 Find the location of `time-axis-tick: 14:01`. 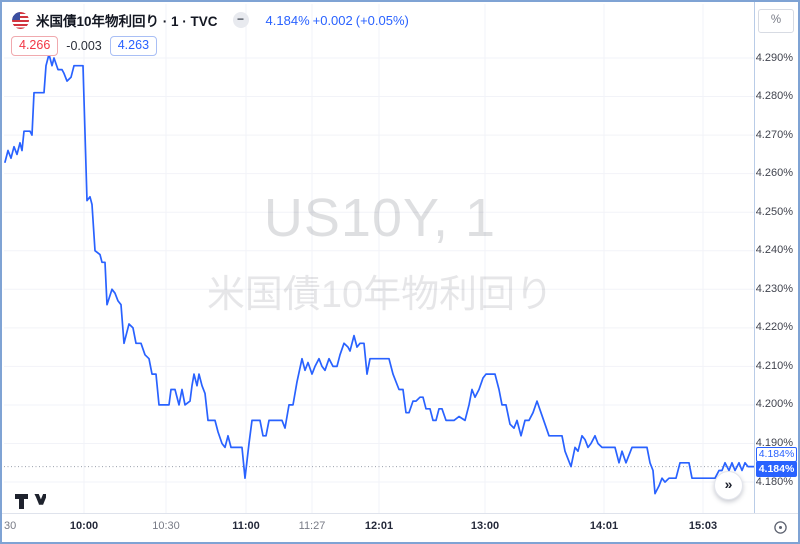

time-axis-tick: 14:01 is located at coordinates (604, 526).